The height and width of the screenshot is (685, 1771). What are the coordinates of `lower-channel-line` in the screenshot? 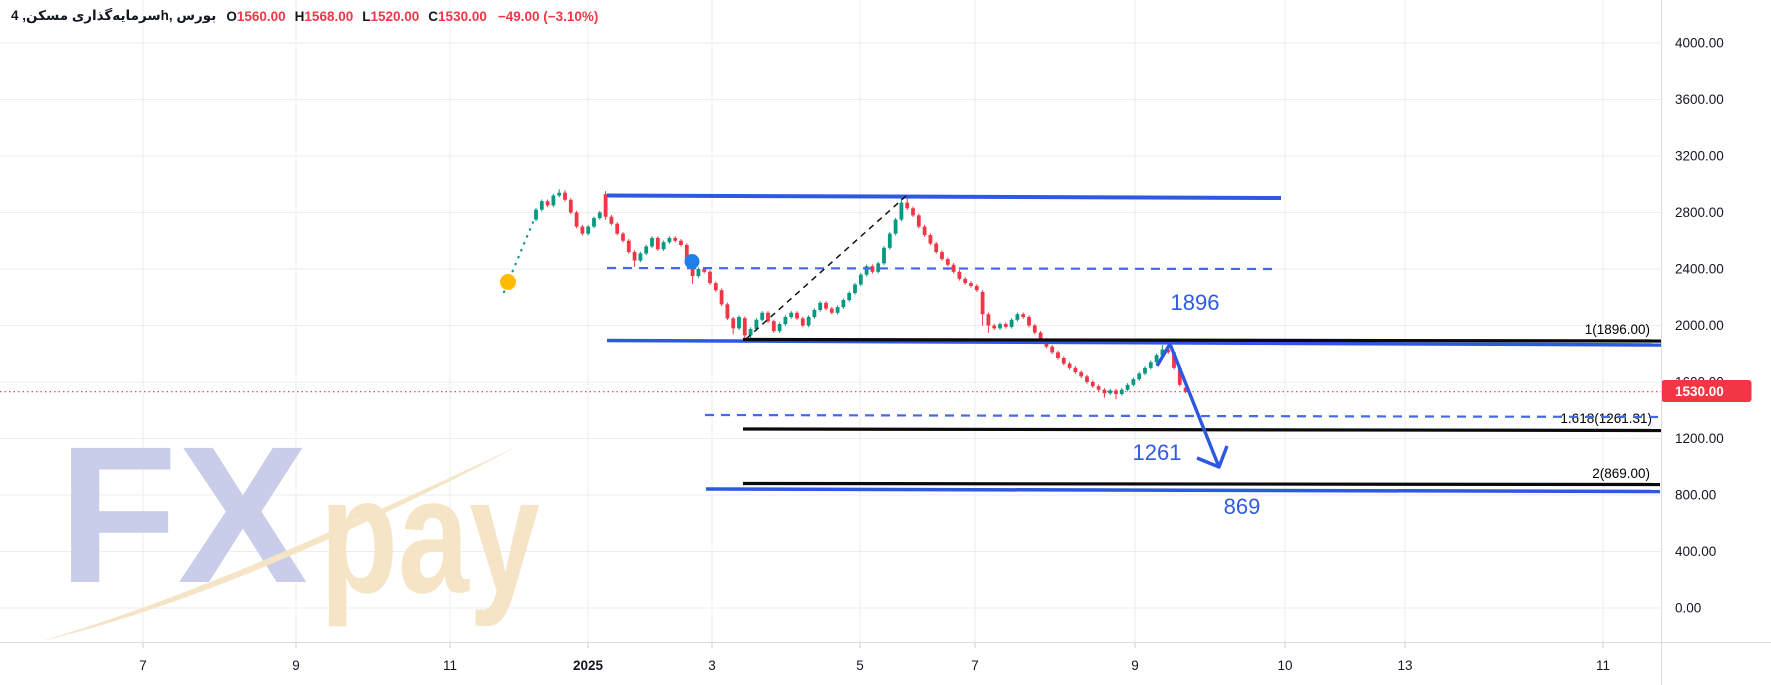 It's located at (1134, 342).